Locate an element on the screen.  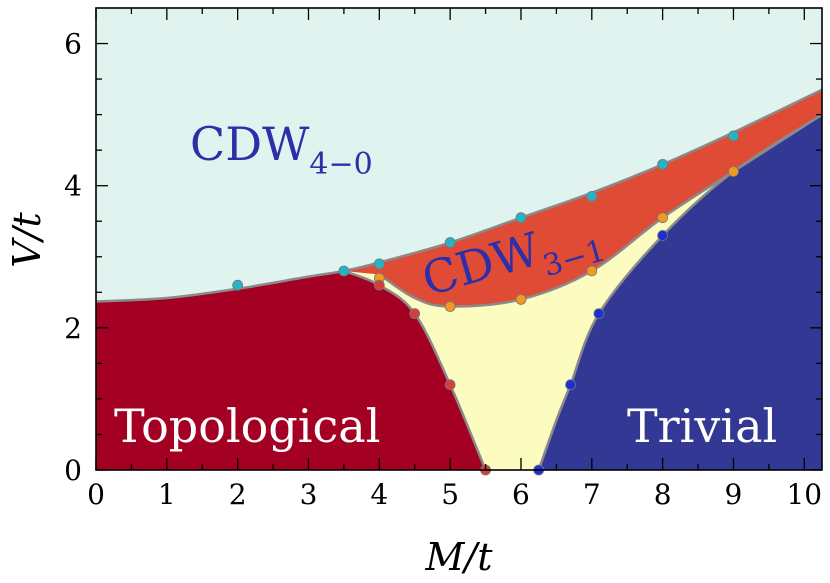
y-tick-label-2: 2 is located at coordinates (73, 328).